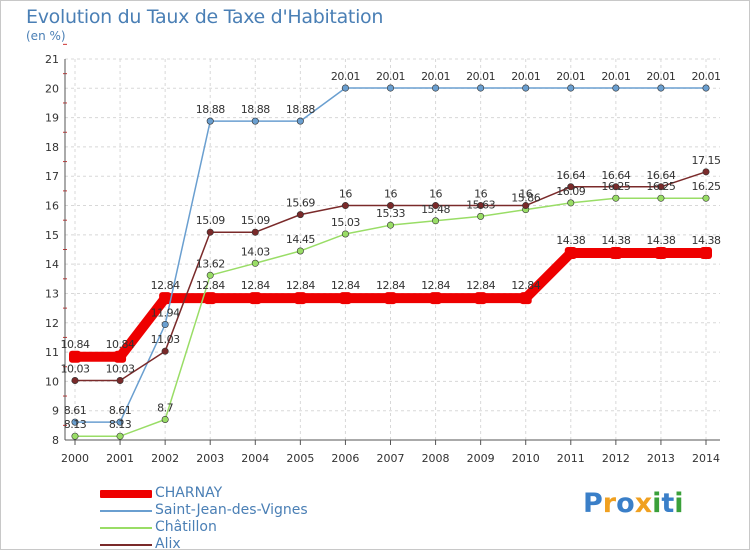  I want to click on y-tick-label: 19, so click(52, 118).